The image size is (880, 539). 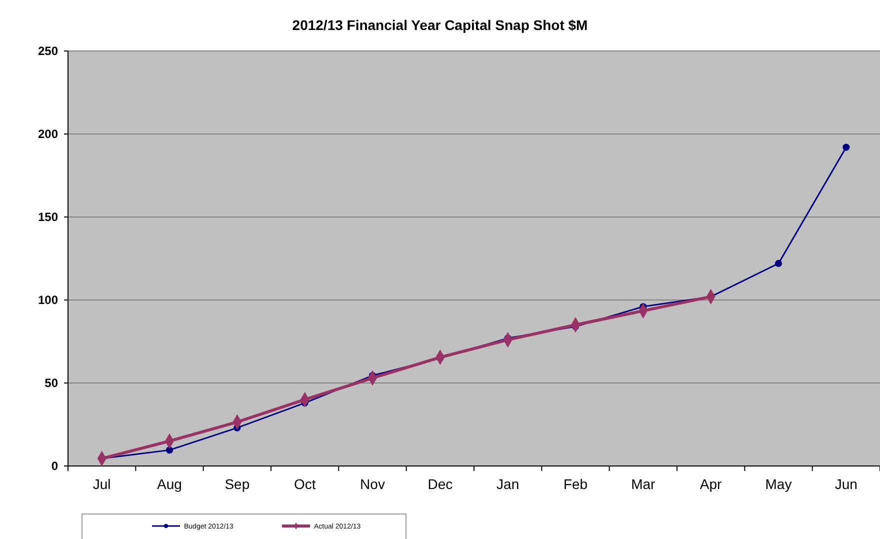 I want to click on x-tick-label: Nov, so click(x=372, y=484).